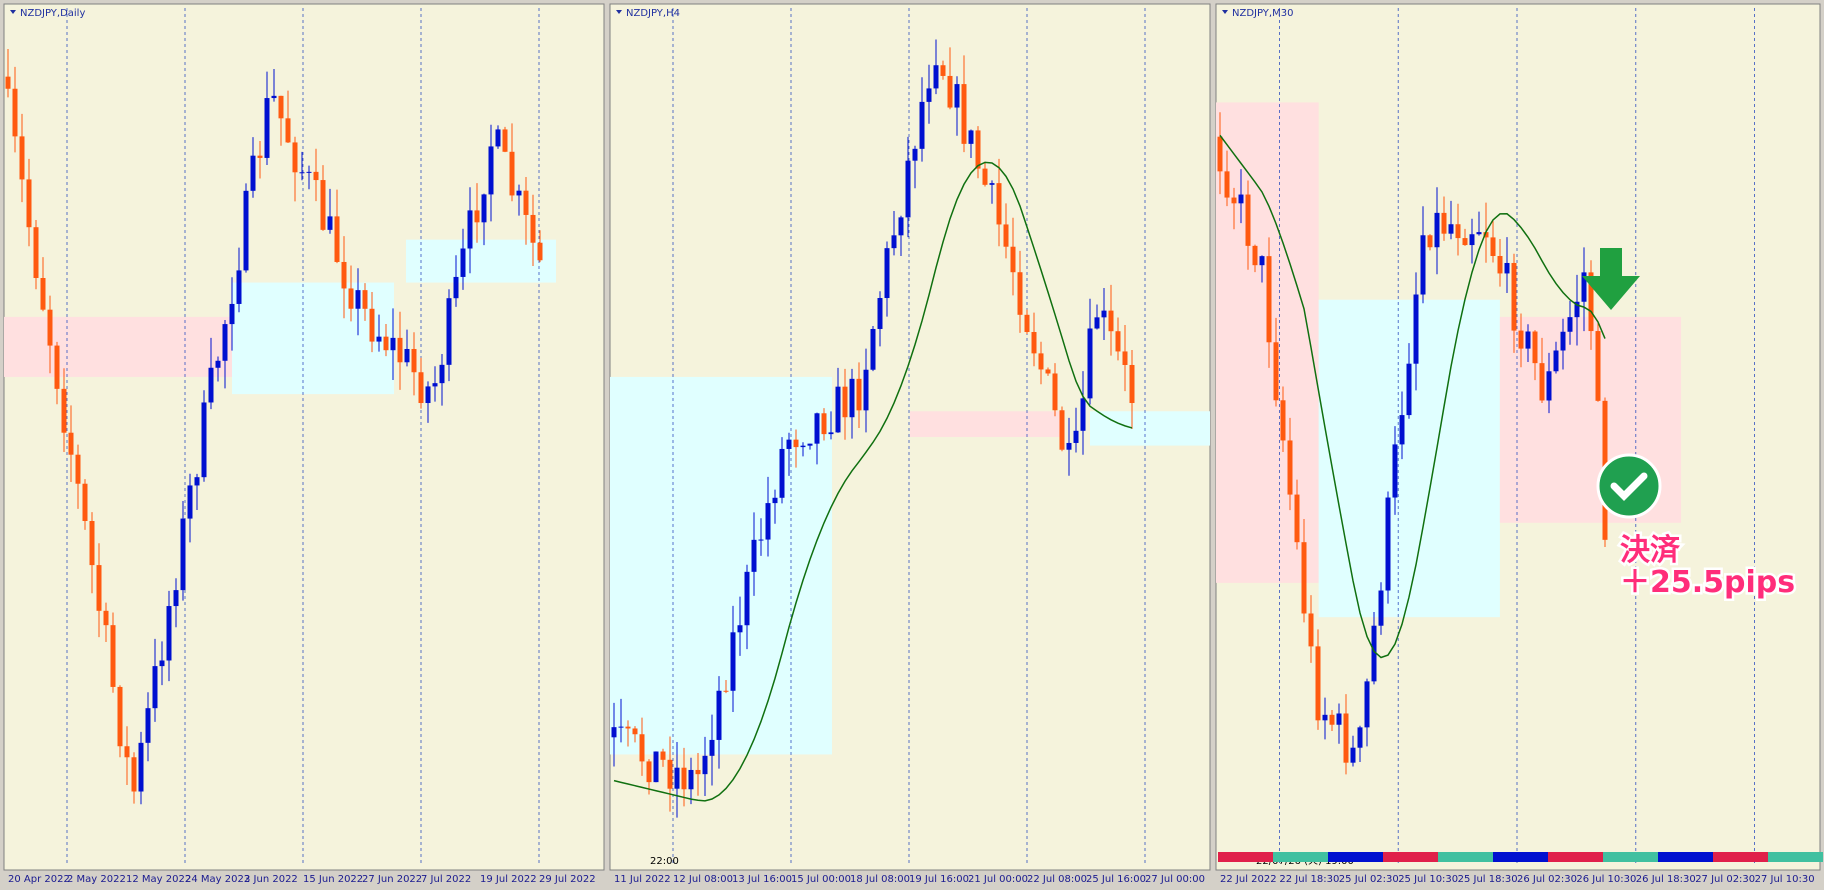 This screenshot has height=890, width=1824. What do you see at coordinates (13, 12) in the screenshot?
I see `menu-marker` at bounding box center [13, 12].